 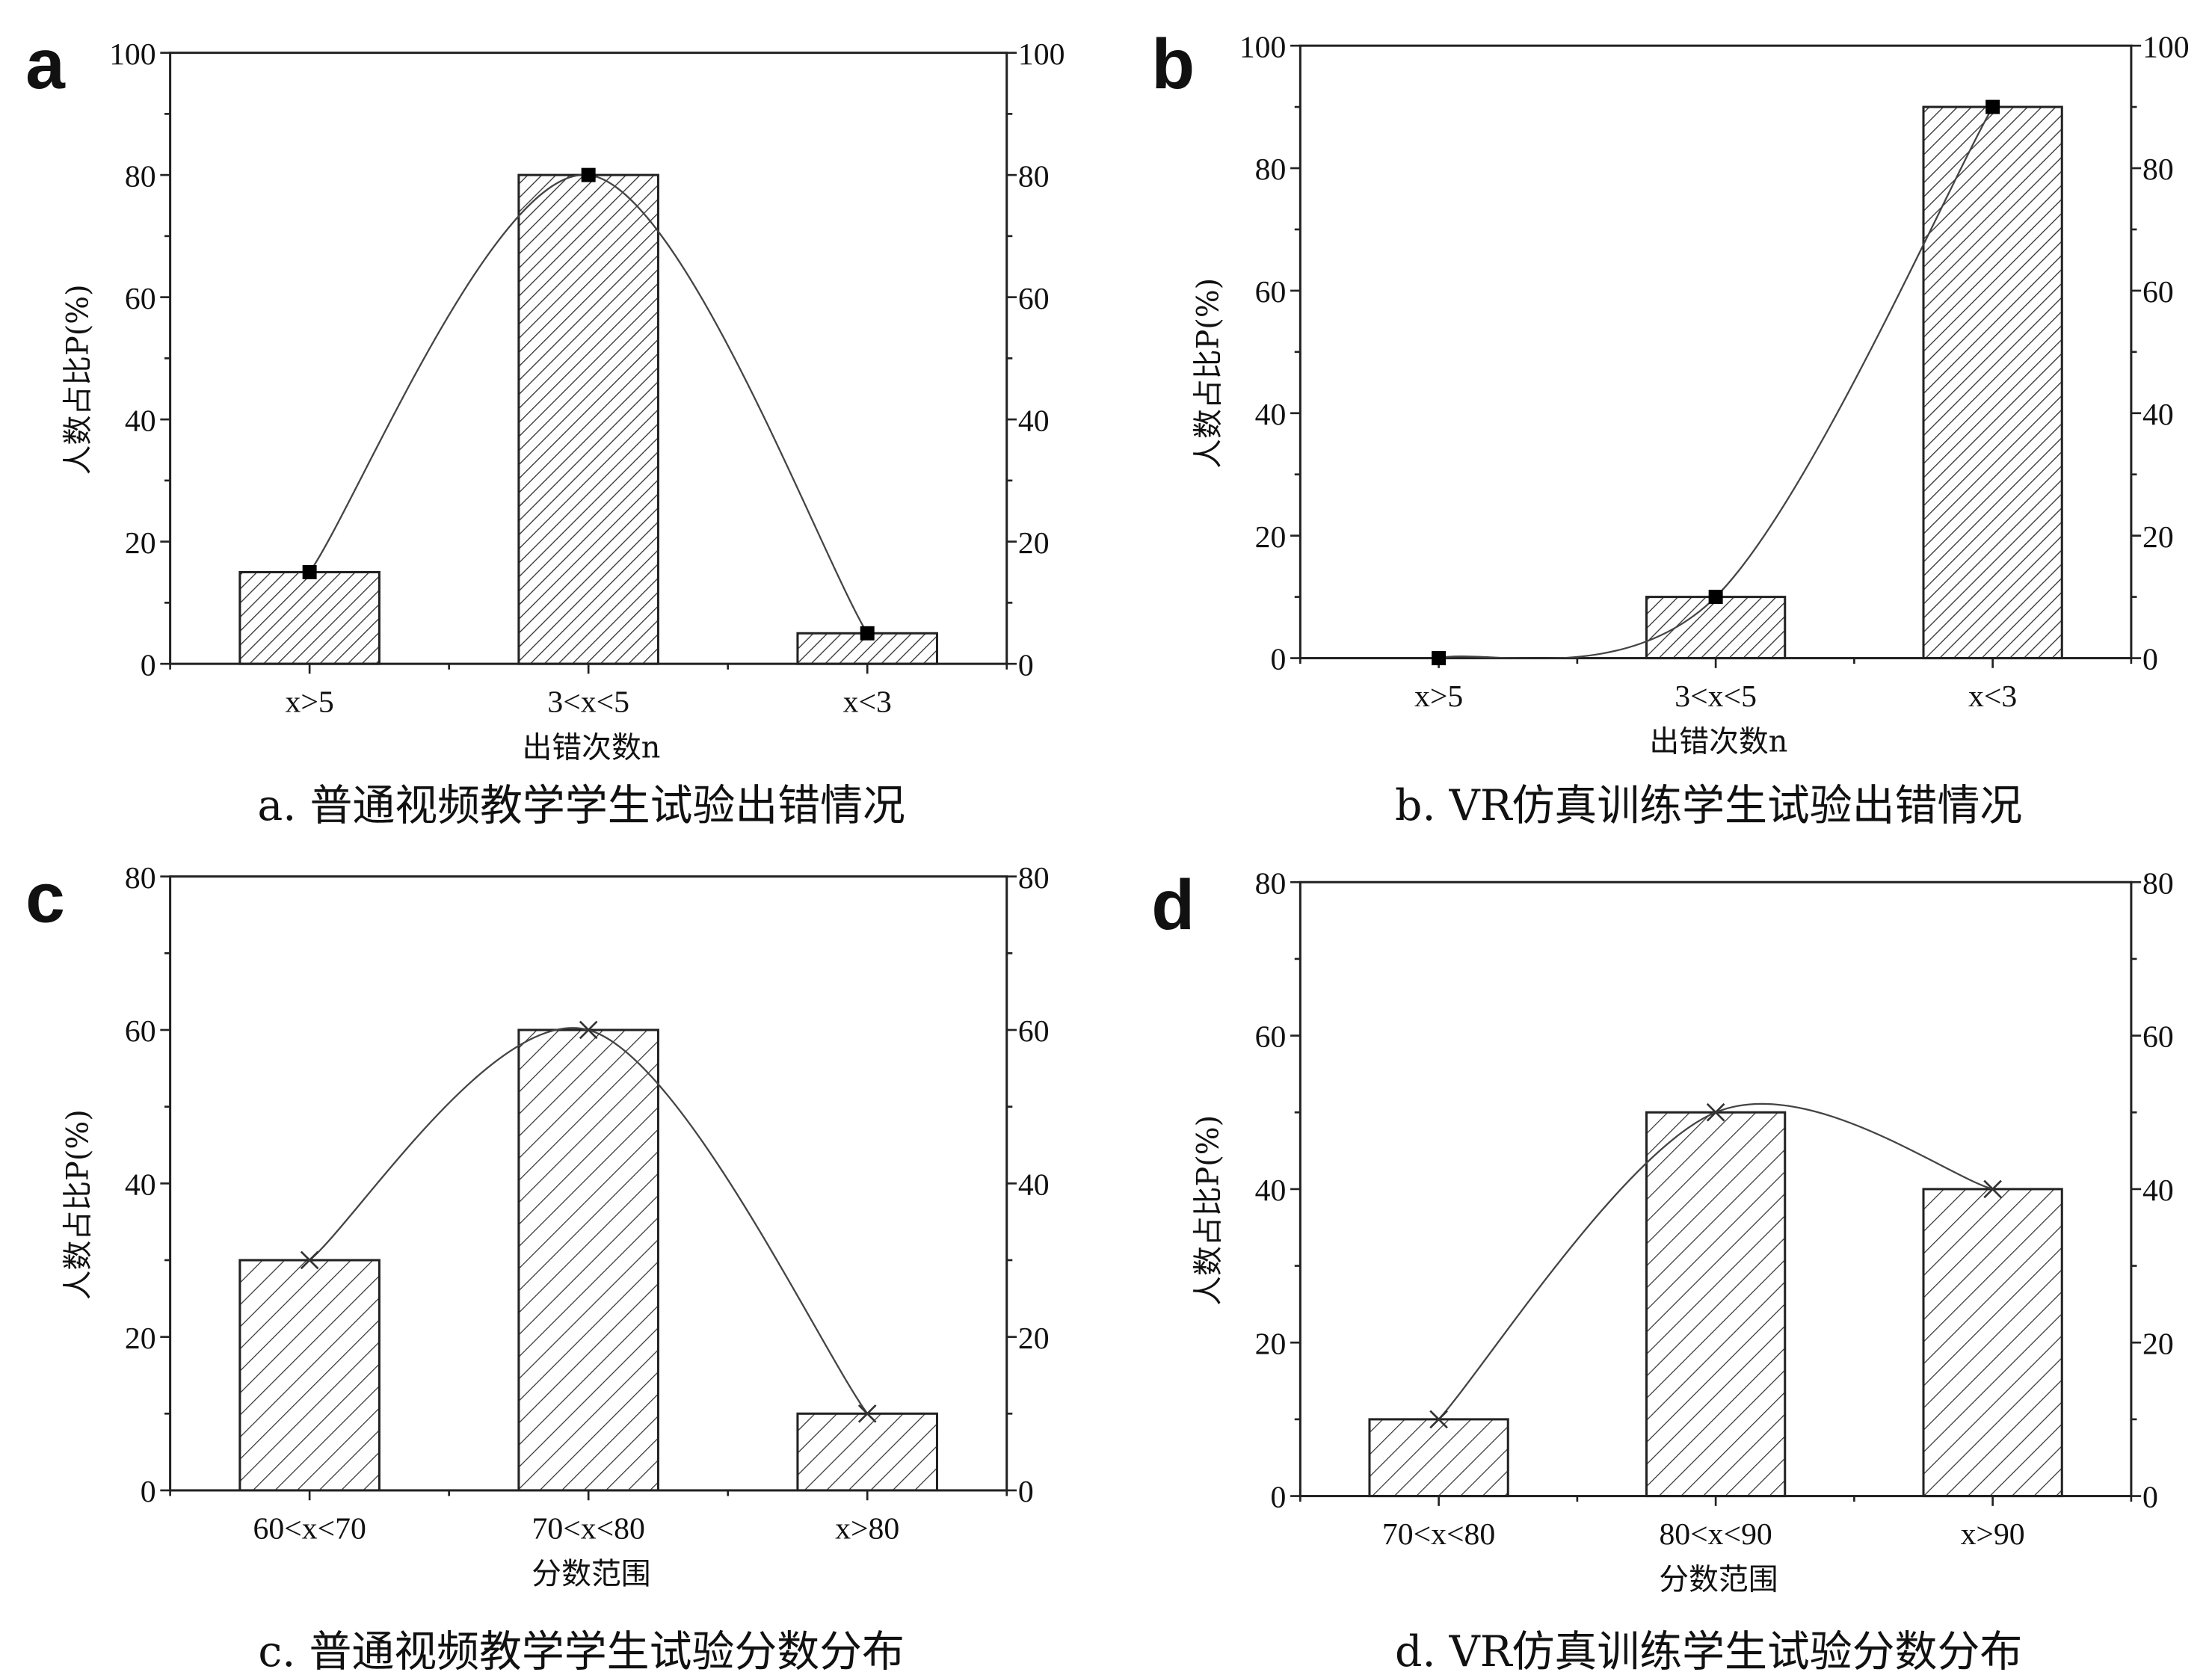 What do you see at coordinates (1708, 805) in the screenshot?
I see `panel-caption: b. VR仿真训练学生试验出错情况` at bounding box center [1708, 805].